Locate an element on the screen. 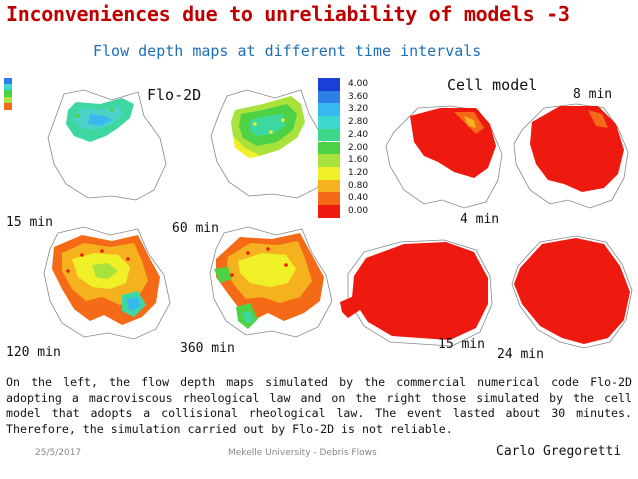 The width and height of the screenshot is (638, 479). legend-entry: 3.20 is located at coordinates (348, 110).